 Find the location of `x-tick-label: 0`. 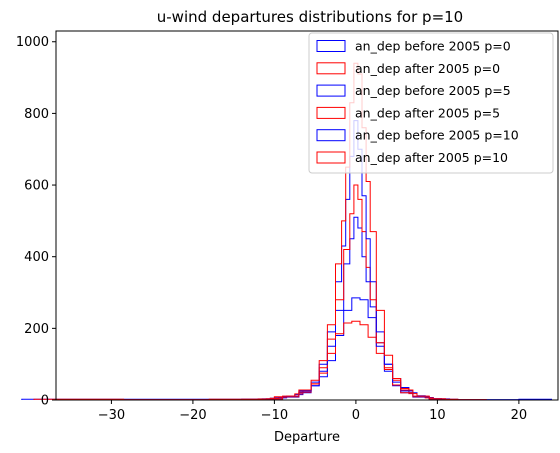

x-tick-label: 0 is located at coordinates (356, 415).